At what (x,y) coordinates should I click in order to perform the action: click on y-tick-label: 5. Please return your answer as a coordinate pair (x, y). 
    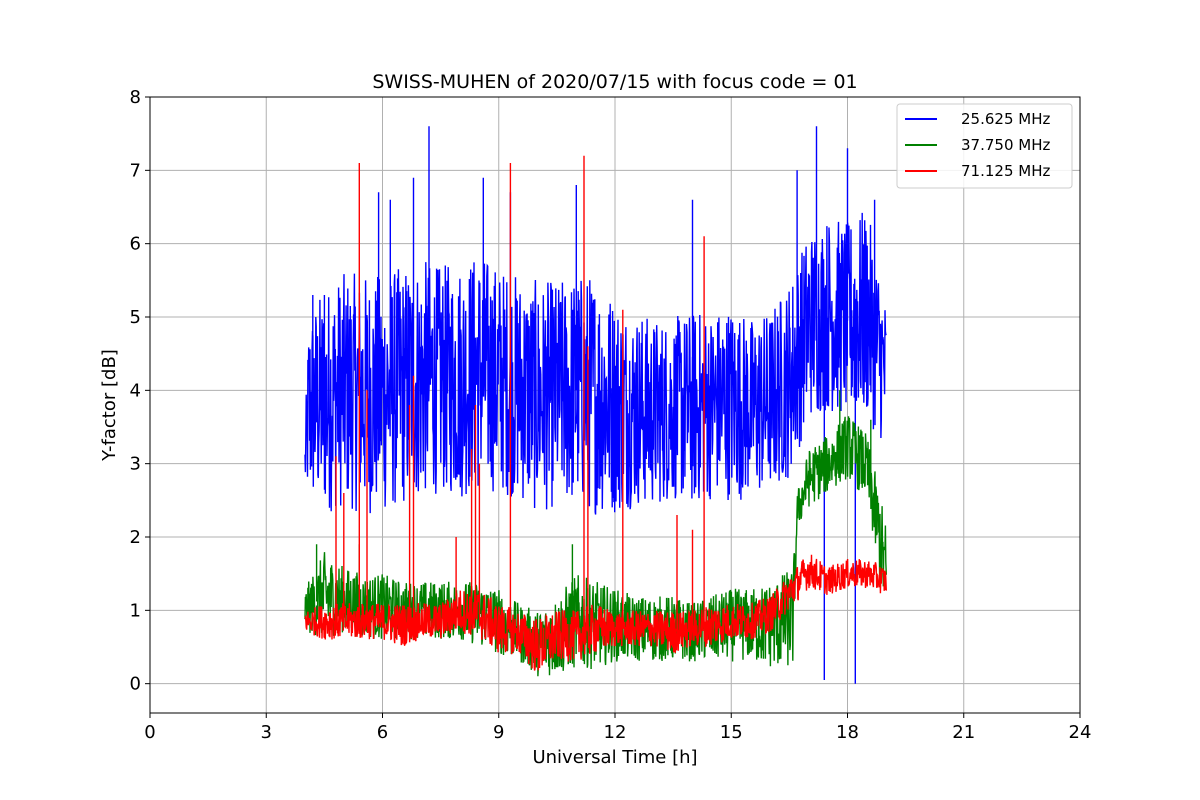
    Looking at the image, I should click on (135, 317).